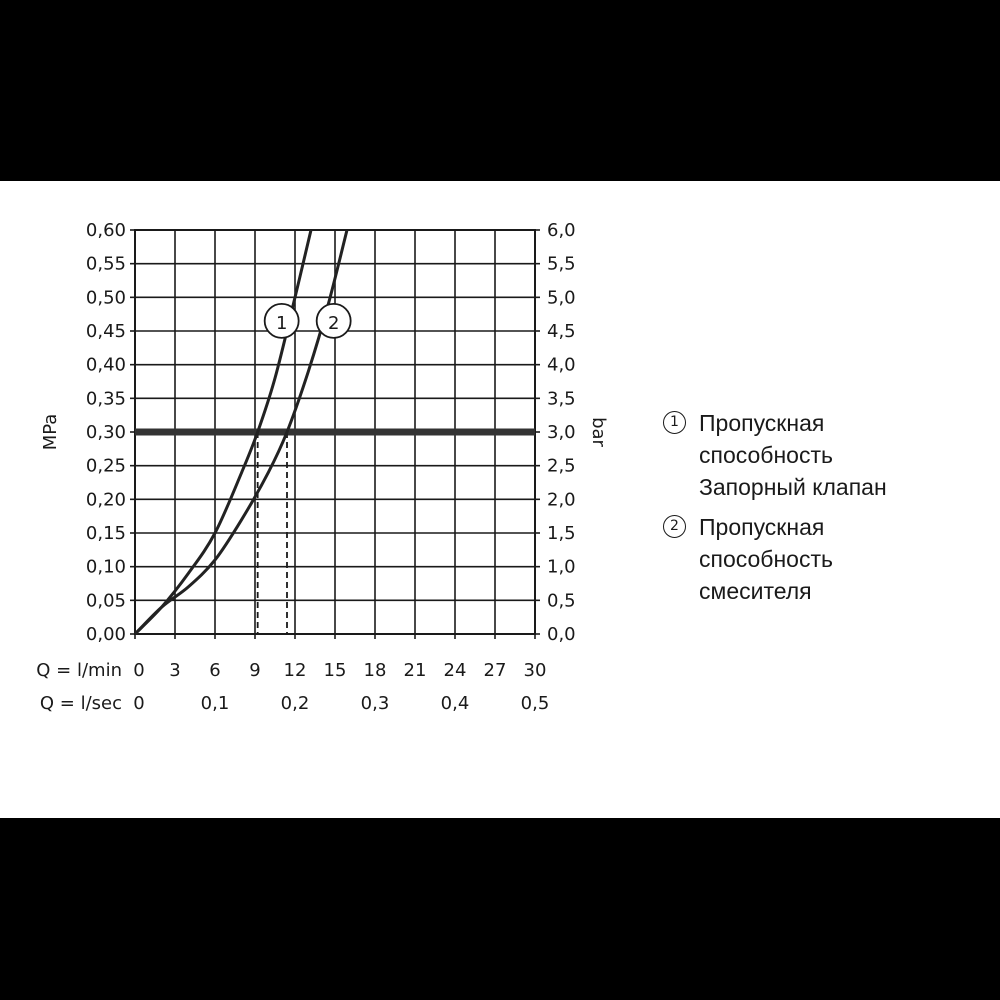  I want to click on x-tick-label: 9, so click(254, 670).